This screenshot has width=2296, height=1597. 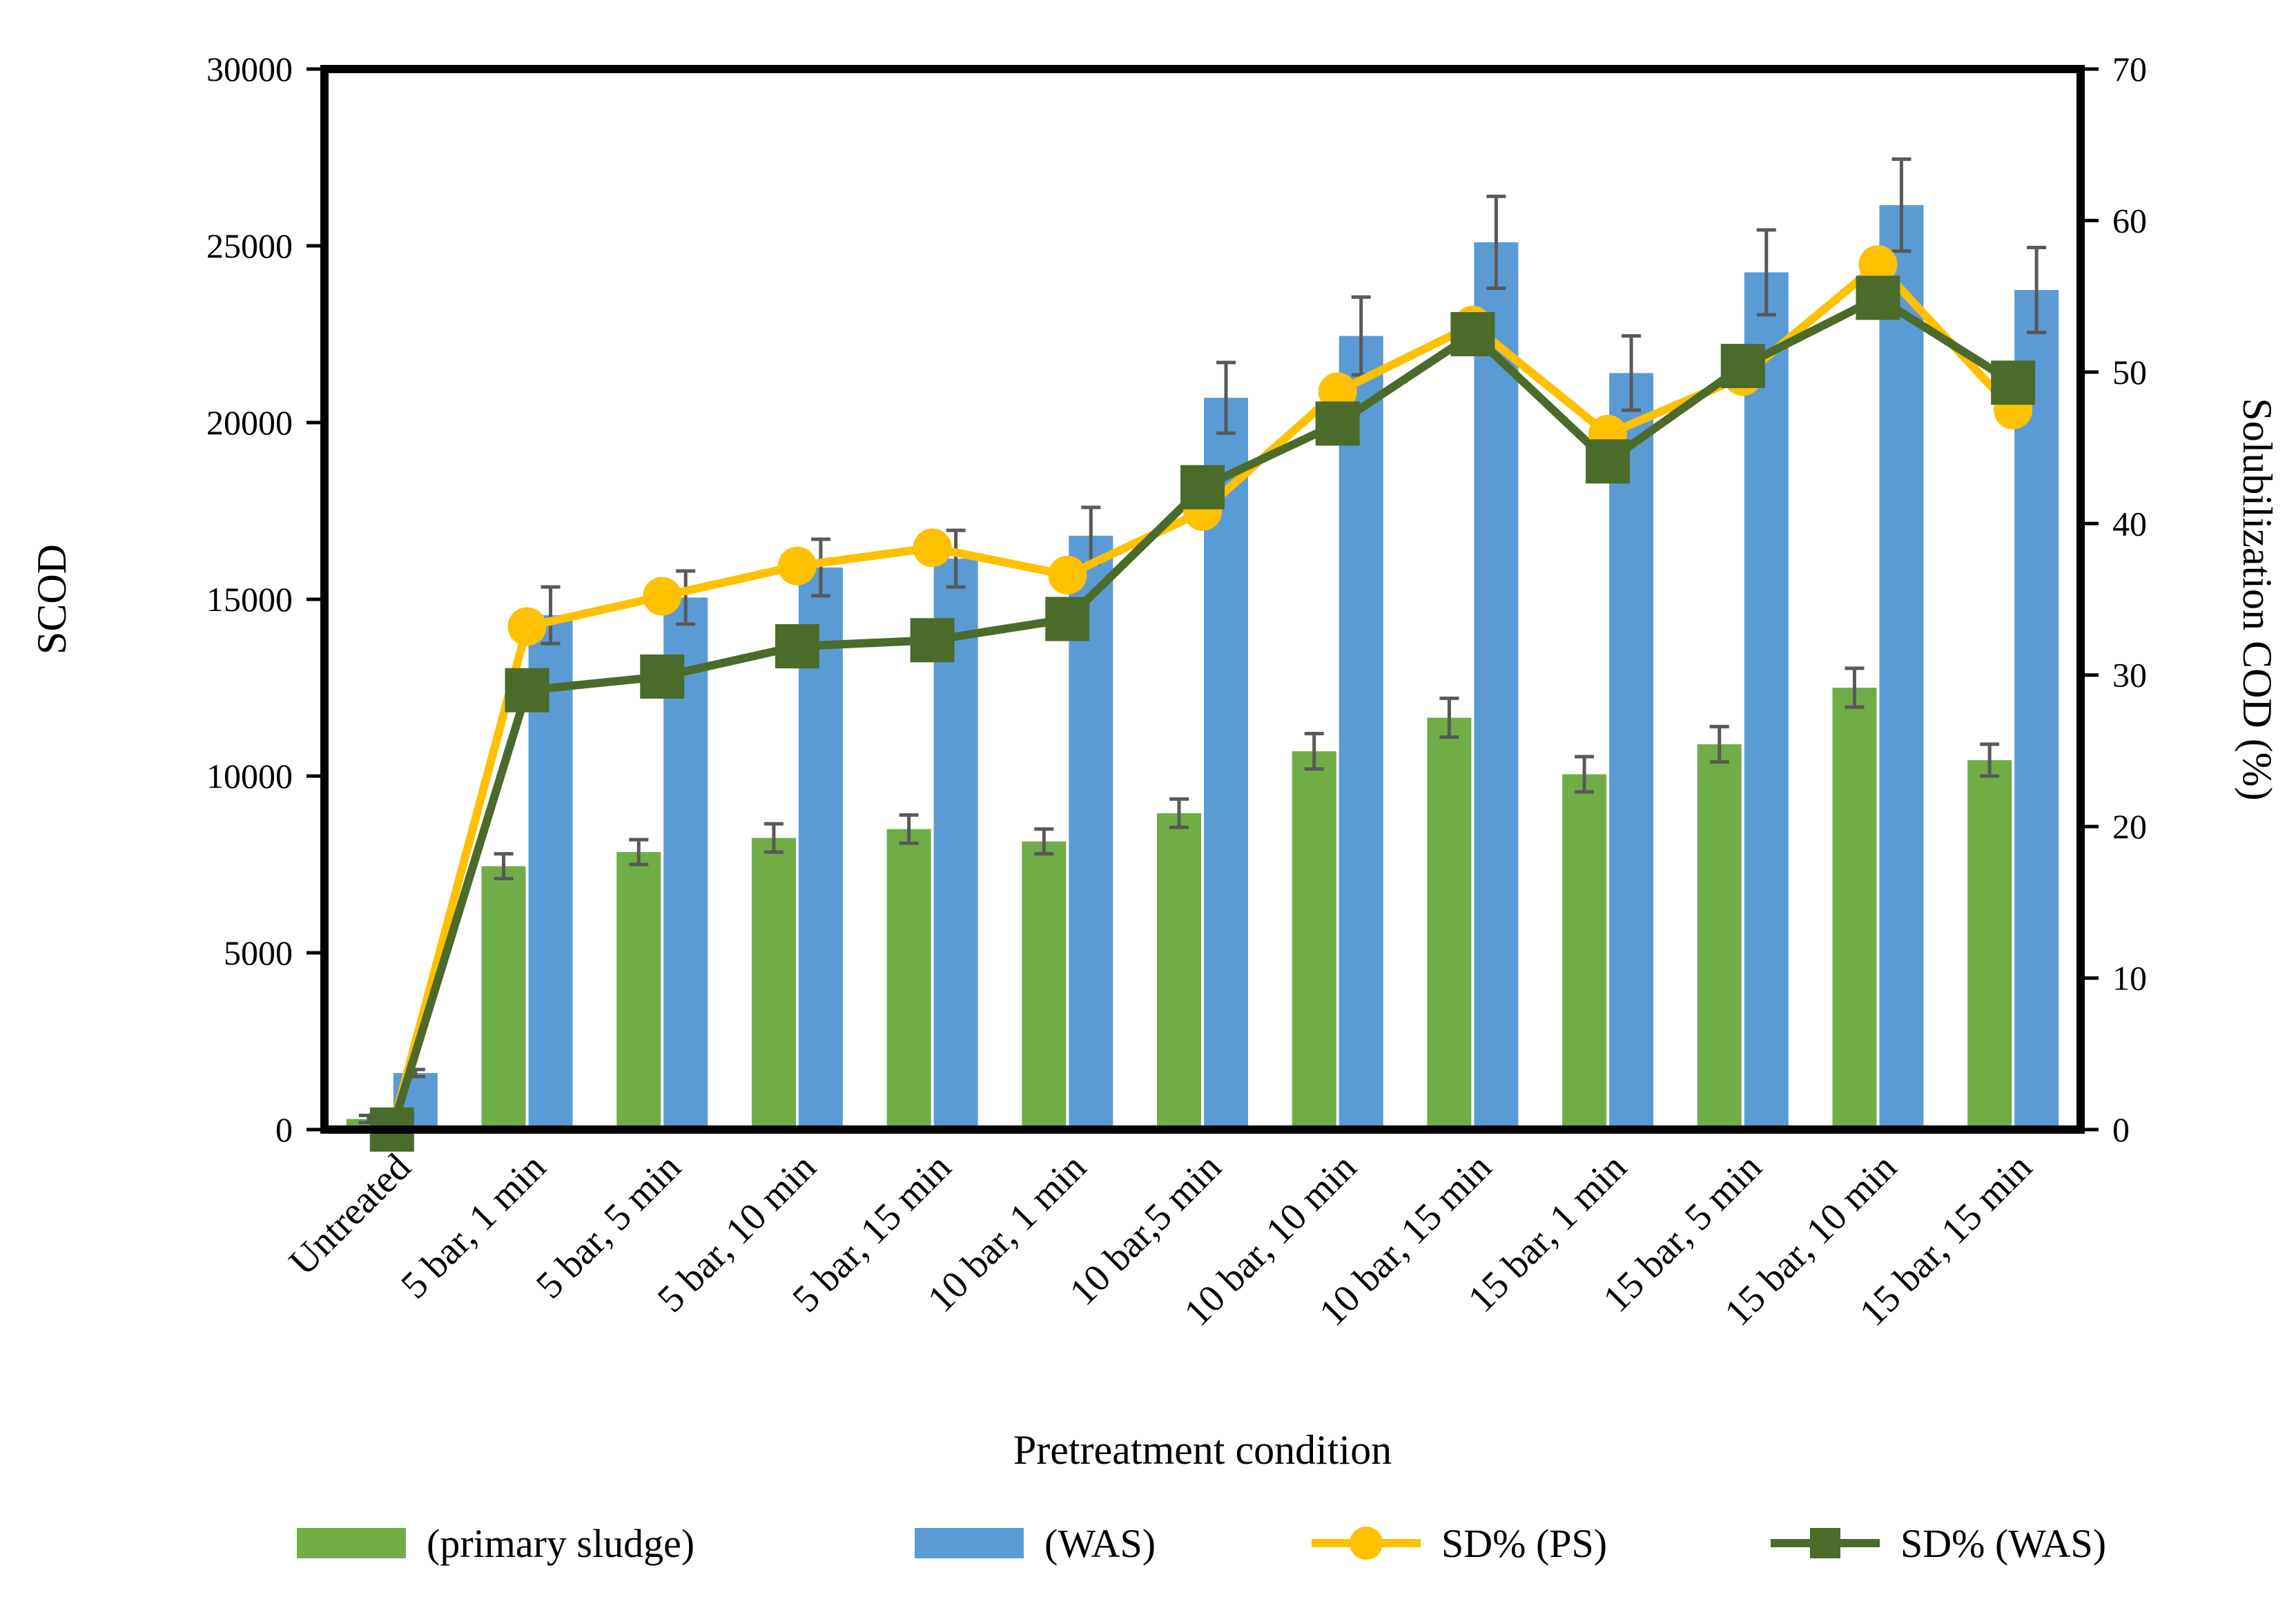 What do you see at coordinates (2129, 372) in the screenshot?
I see `y2-tick-label: 50` at bounding box center [2129, 372].